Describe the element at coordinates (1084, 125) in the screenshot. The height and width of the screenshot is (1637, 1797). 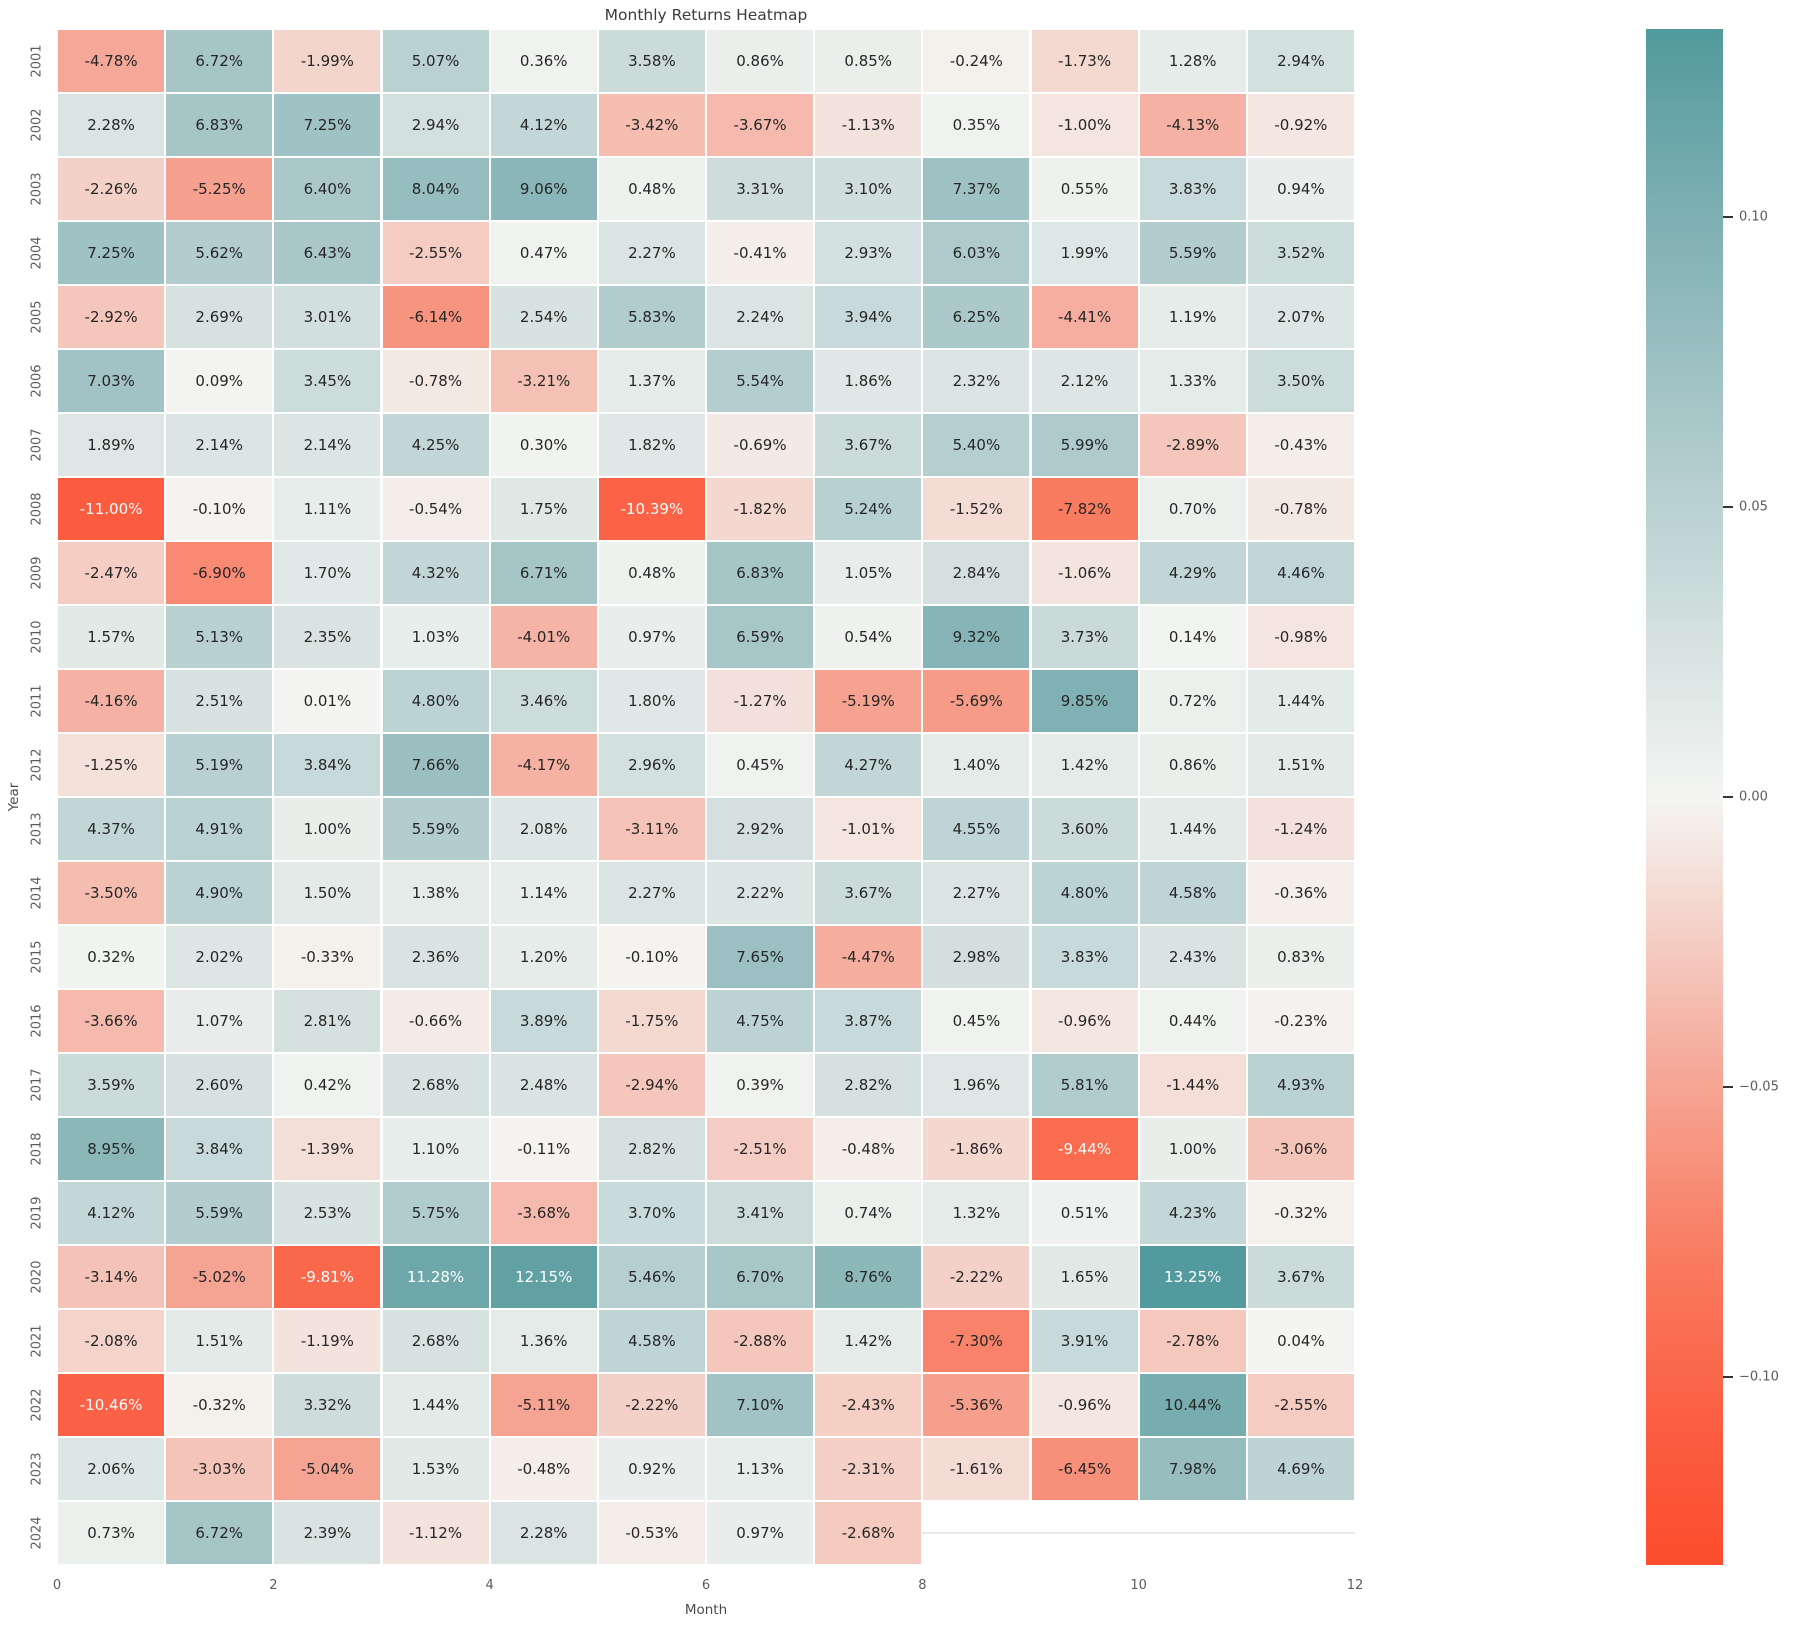
I see `heatmap-cell: -1.00%` at that location.